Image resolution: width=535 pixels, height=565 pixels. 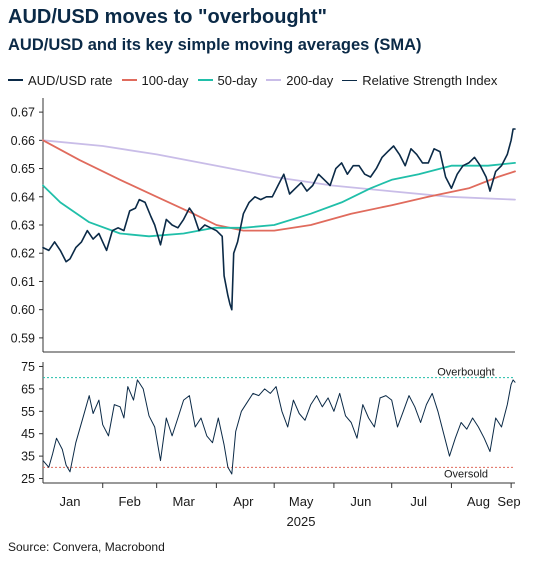 What do you see at coordinates (23, 113) in the screenshot?
I see `y-tick-label: 0.67` at bounding box center [23, 113].